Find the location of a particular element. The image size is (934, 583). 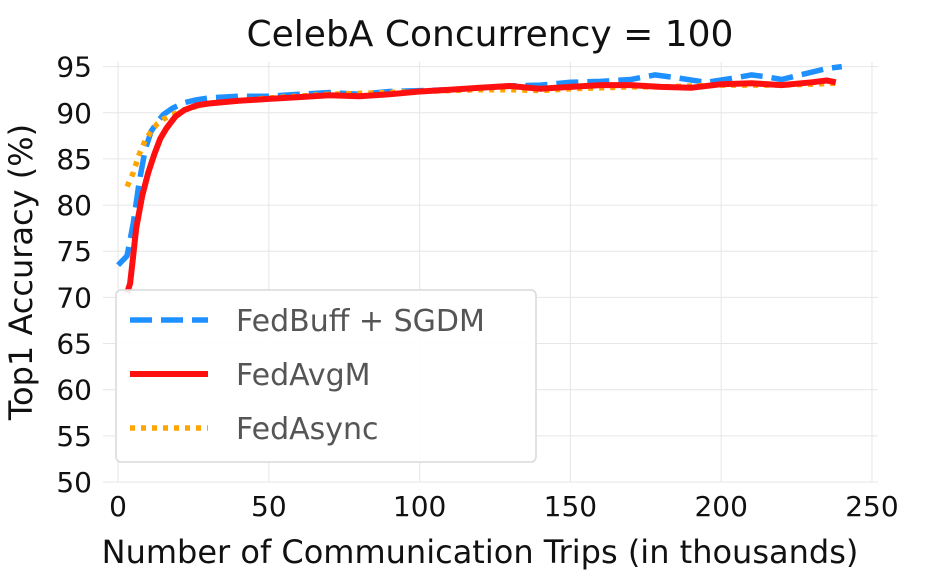

x-tick-label: 0 is located at coordinates (118, 506).